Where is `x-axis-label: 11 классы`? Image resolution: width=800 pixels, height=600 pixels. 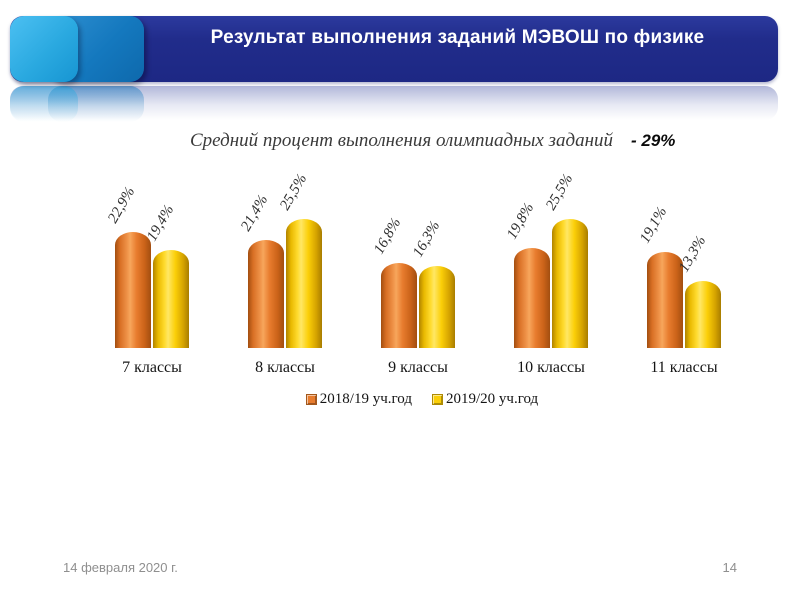
x-axis-label: 11 классы is located at coordinates (684, 367).